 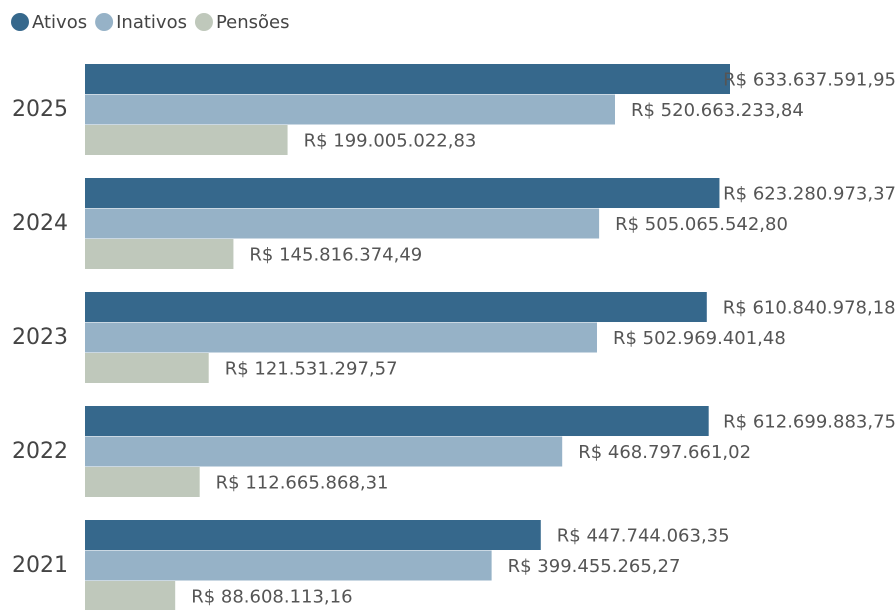 I want to click on legend-label: Inativos, so click(x=151, y=22).